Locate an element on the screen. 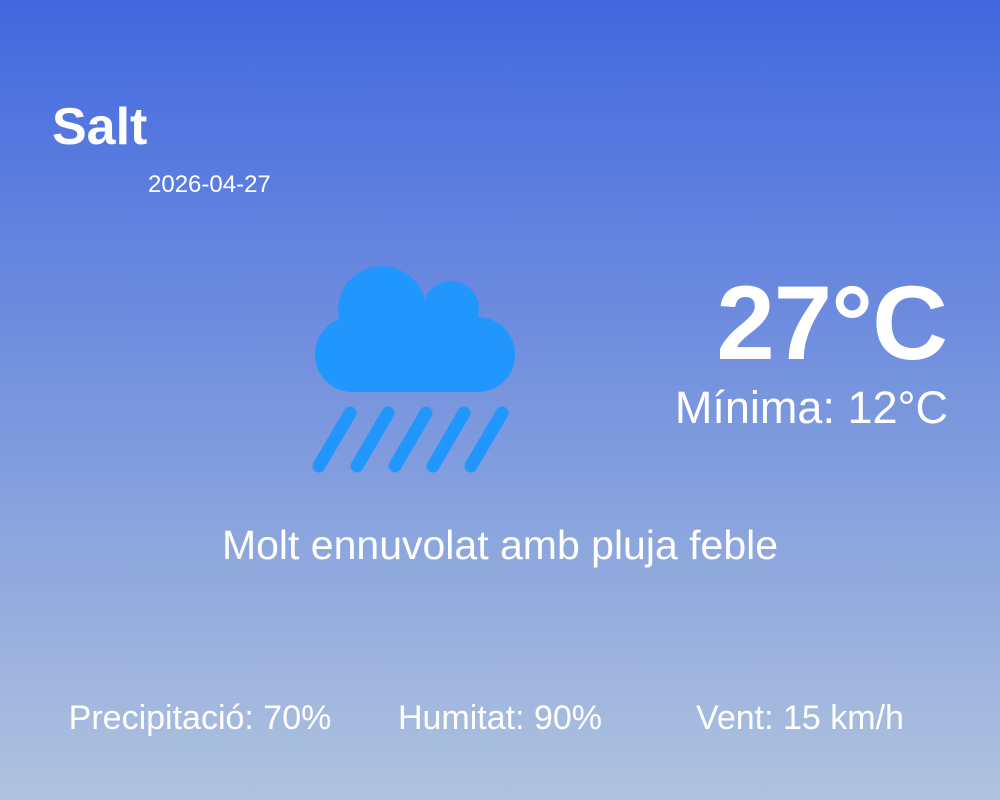 This screenshot has height=800, width=1000. minimum-temperature: Mínima: 12°C is located at coordinates (811, 407).